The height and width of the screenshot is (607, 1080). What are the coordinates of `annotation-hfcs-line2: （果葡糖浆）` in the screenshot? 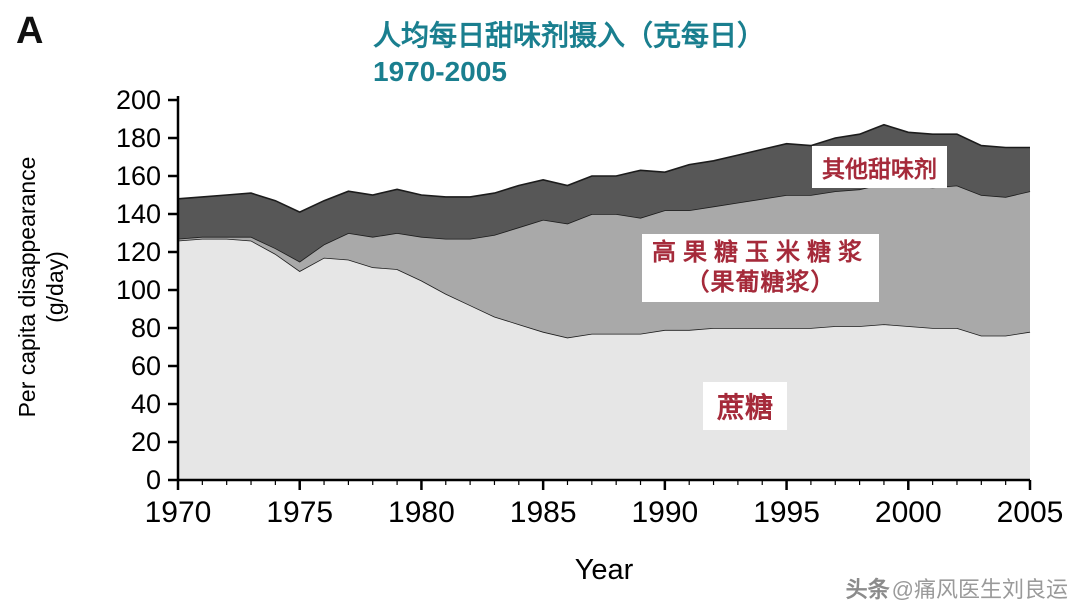 It's located at (760, 282).